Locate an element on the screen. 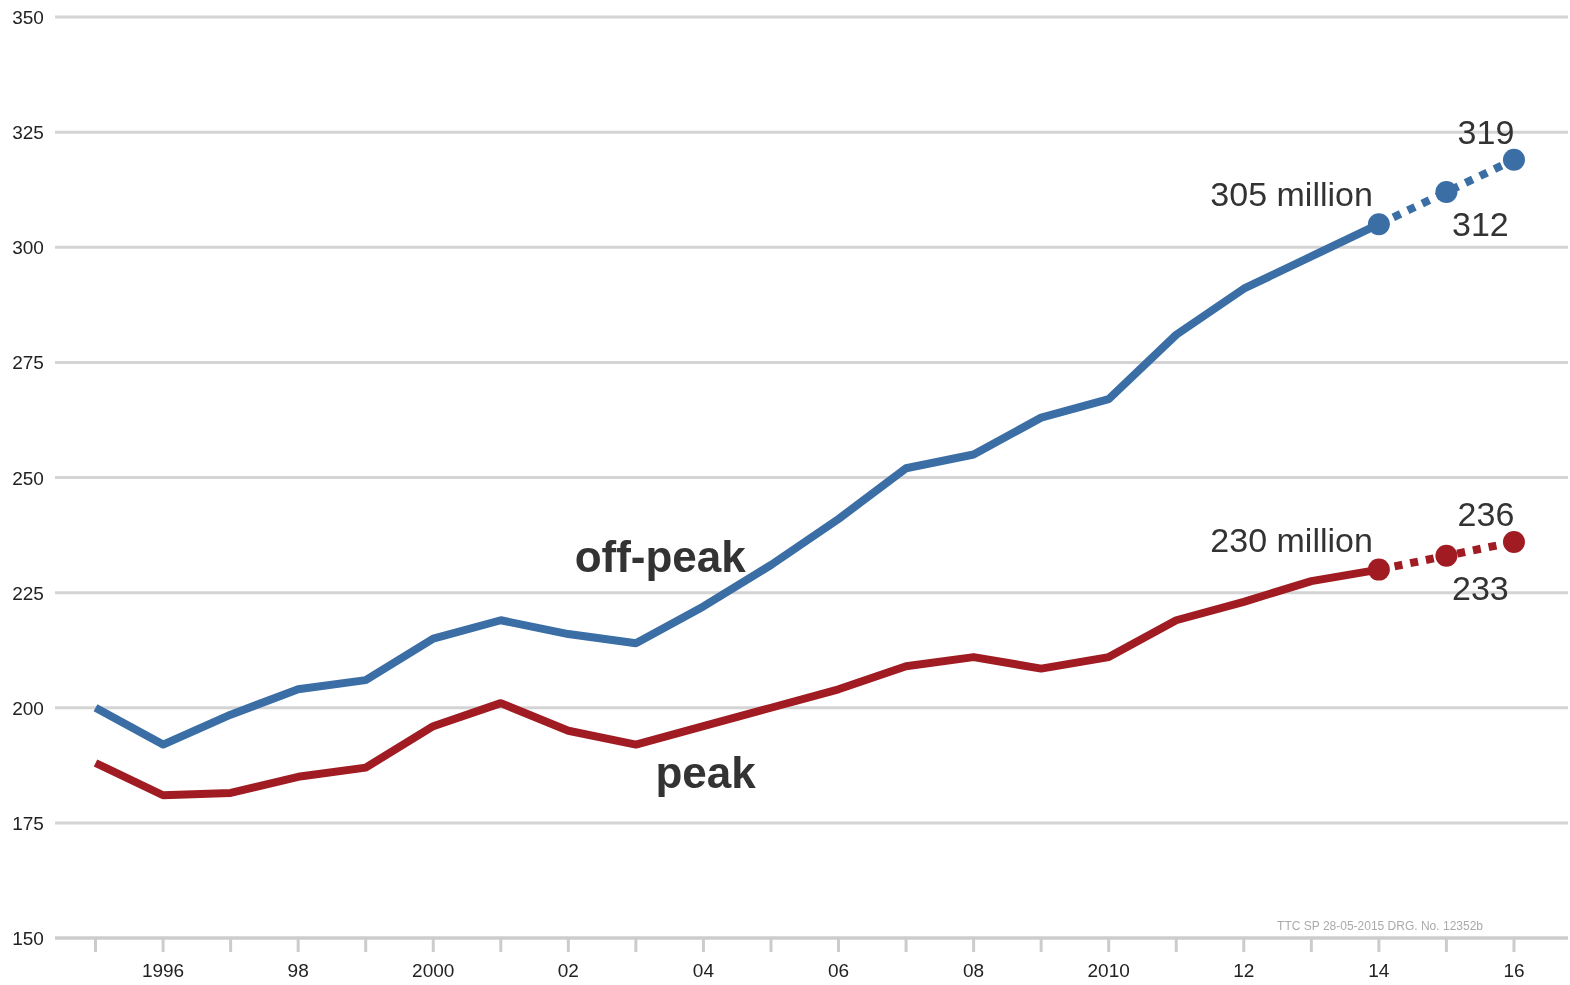 The image size is (1570, 985). y-tick-label: 350 is located at coordinates (28, 17).